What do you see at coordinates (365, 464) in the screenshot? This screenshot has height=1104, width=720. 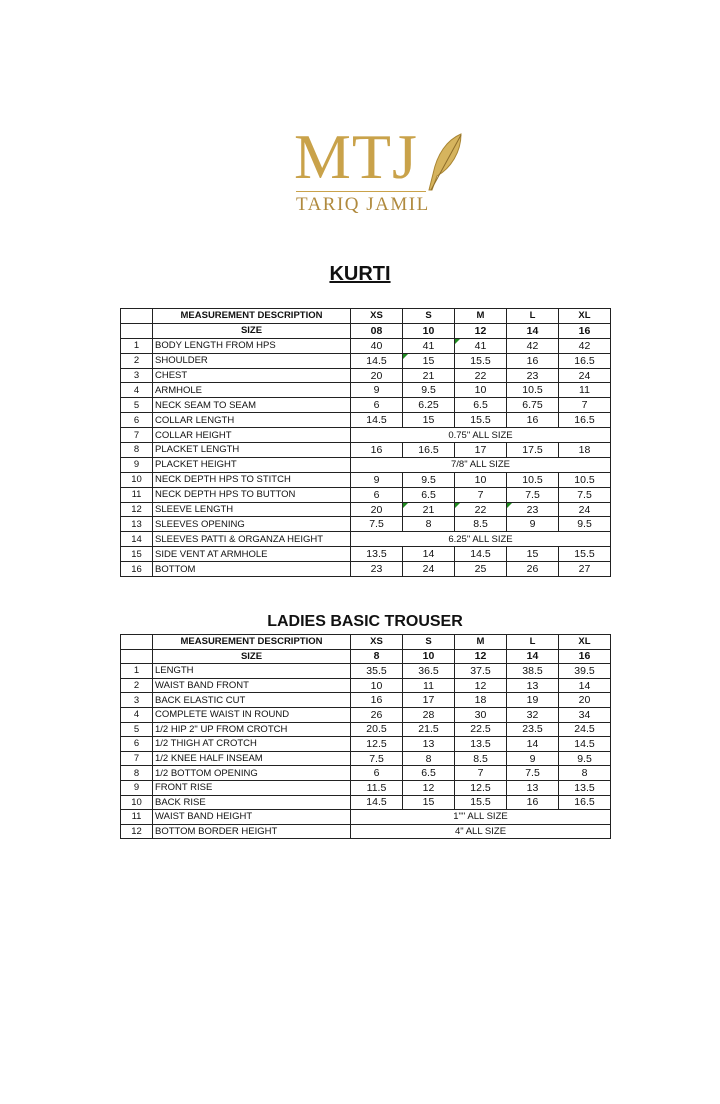 I see `table-row: 9 PLACKET HEIGHT 7/8" ALL SIZE` at bounding box center [365, 464].